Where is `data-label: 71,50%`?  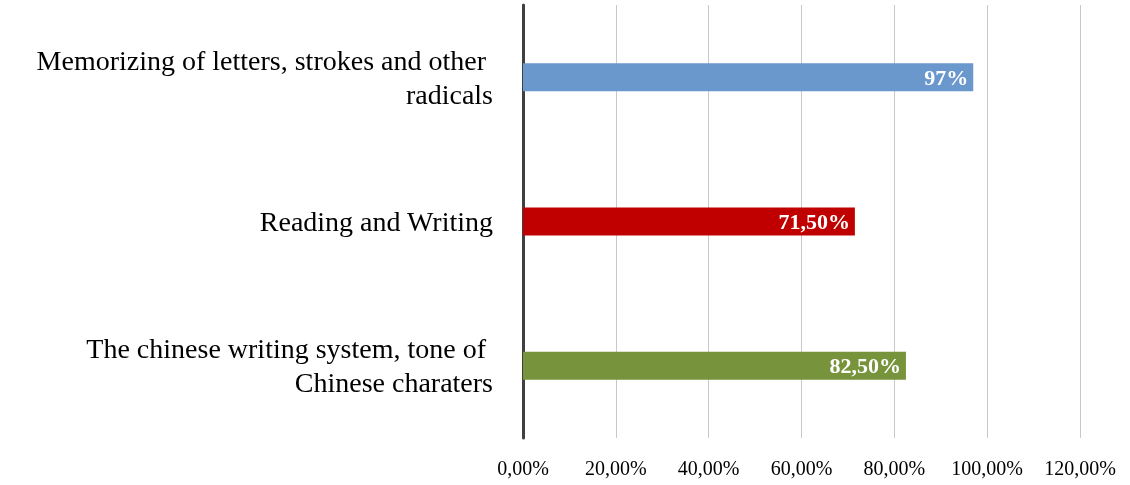 data-label: 71,50% is located at coordinates (814, 221).